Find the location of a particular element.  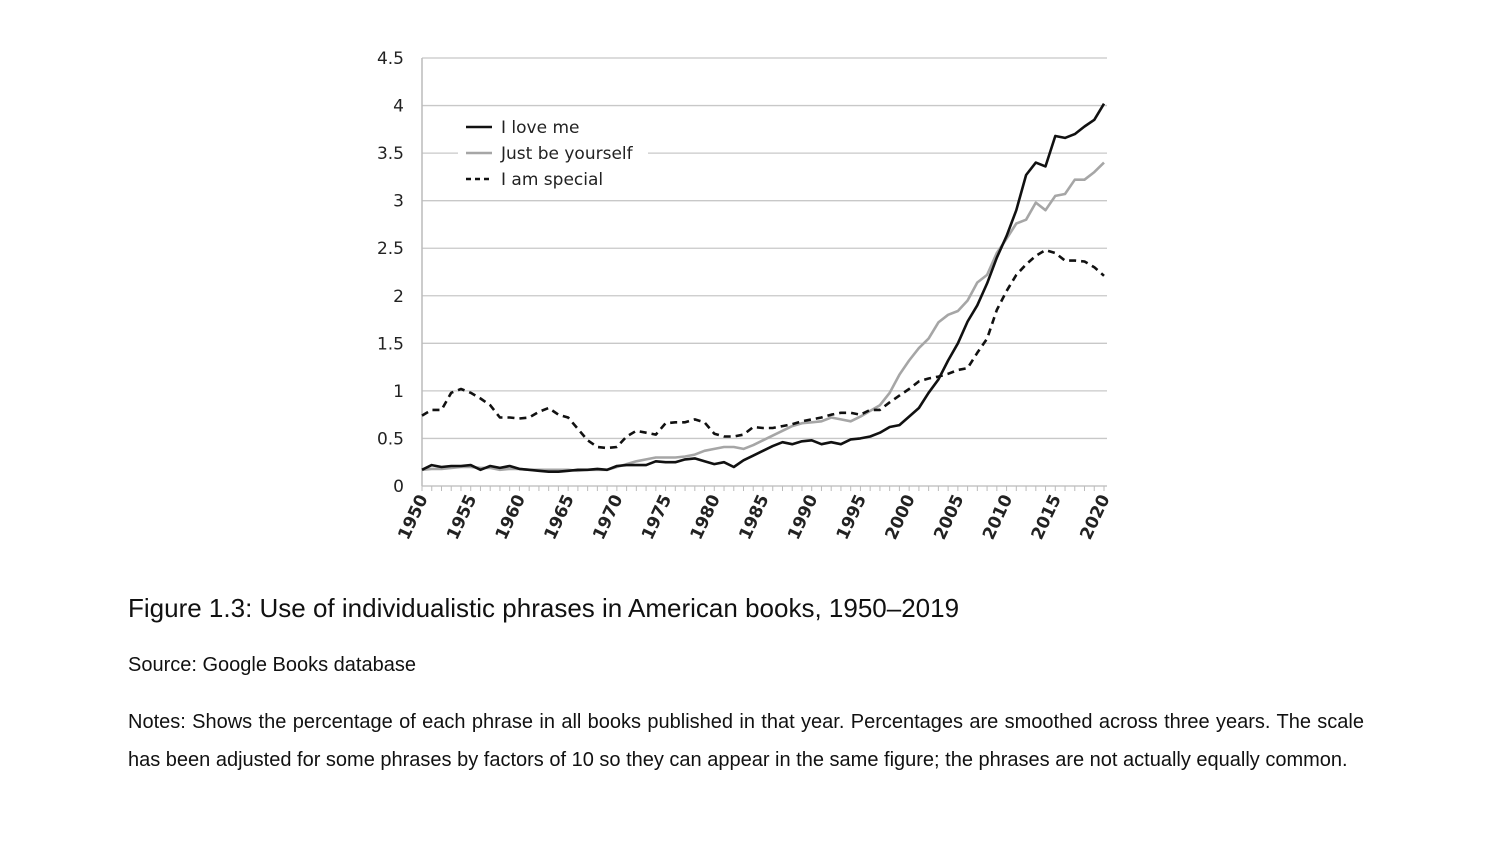

y-tick-label: 0.5 is located at coordinates (390, 439).